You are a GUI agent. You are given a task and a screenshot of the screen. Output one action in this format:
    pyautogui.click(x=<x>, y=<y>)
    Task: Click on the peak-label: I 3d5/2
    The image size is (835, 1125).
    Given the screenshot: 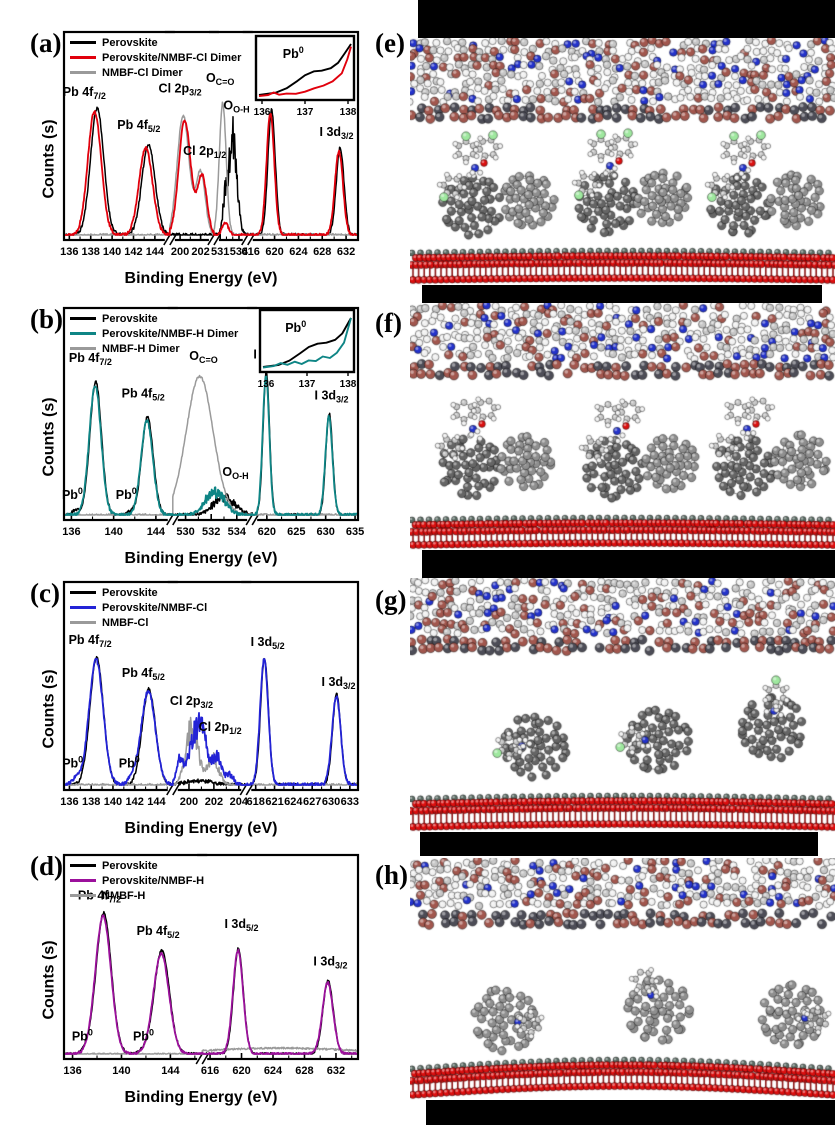 What is the action you would take?
    pyautogui.click(x=268, y=643)
    